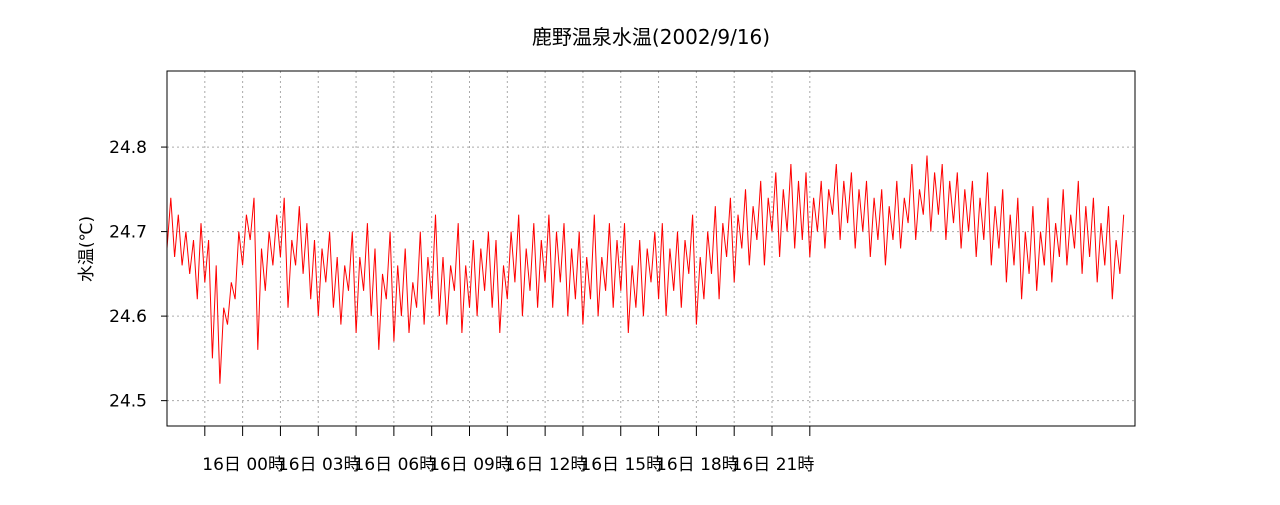 The height and width of the screenshot is (505, 1280). What do you see at coordinates (243, 465) in the screenshot?
I see `x-tick-label: 16日 00時` at bounding box center [243, 465].